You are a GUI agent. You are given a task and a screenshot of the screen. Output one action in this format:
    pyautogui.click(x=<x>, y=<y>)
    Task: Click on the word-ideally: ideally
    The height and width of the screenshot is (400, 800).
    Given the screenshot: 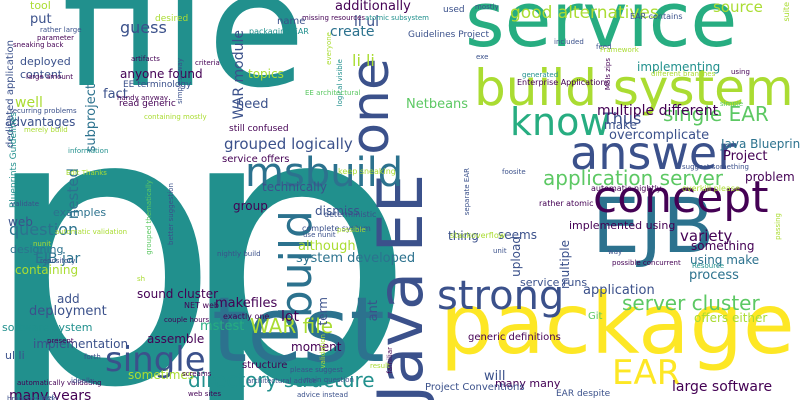 What is the action you would take?
    pyautogui.click(x=83, y=381)
    